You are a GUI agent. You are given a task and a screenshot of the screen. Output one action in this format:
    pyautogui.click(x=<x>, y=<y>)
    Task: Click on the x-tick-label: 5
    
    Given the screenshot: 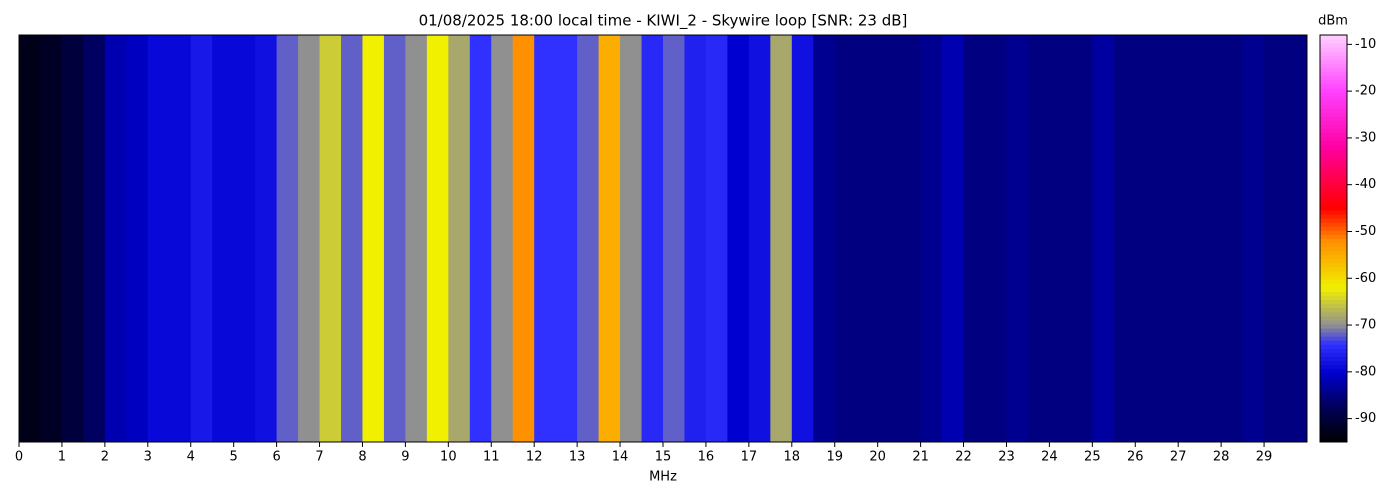 What is the action you would take?
    pyautogui.click(x=234, y=457)
    